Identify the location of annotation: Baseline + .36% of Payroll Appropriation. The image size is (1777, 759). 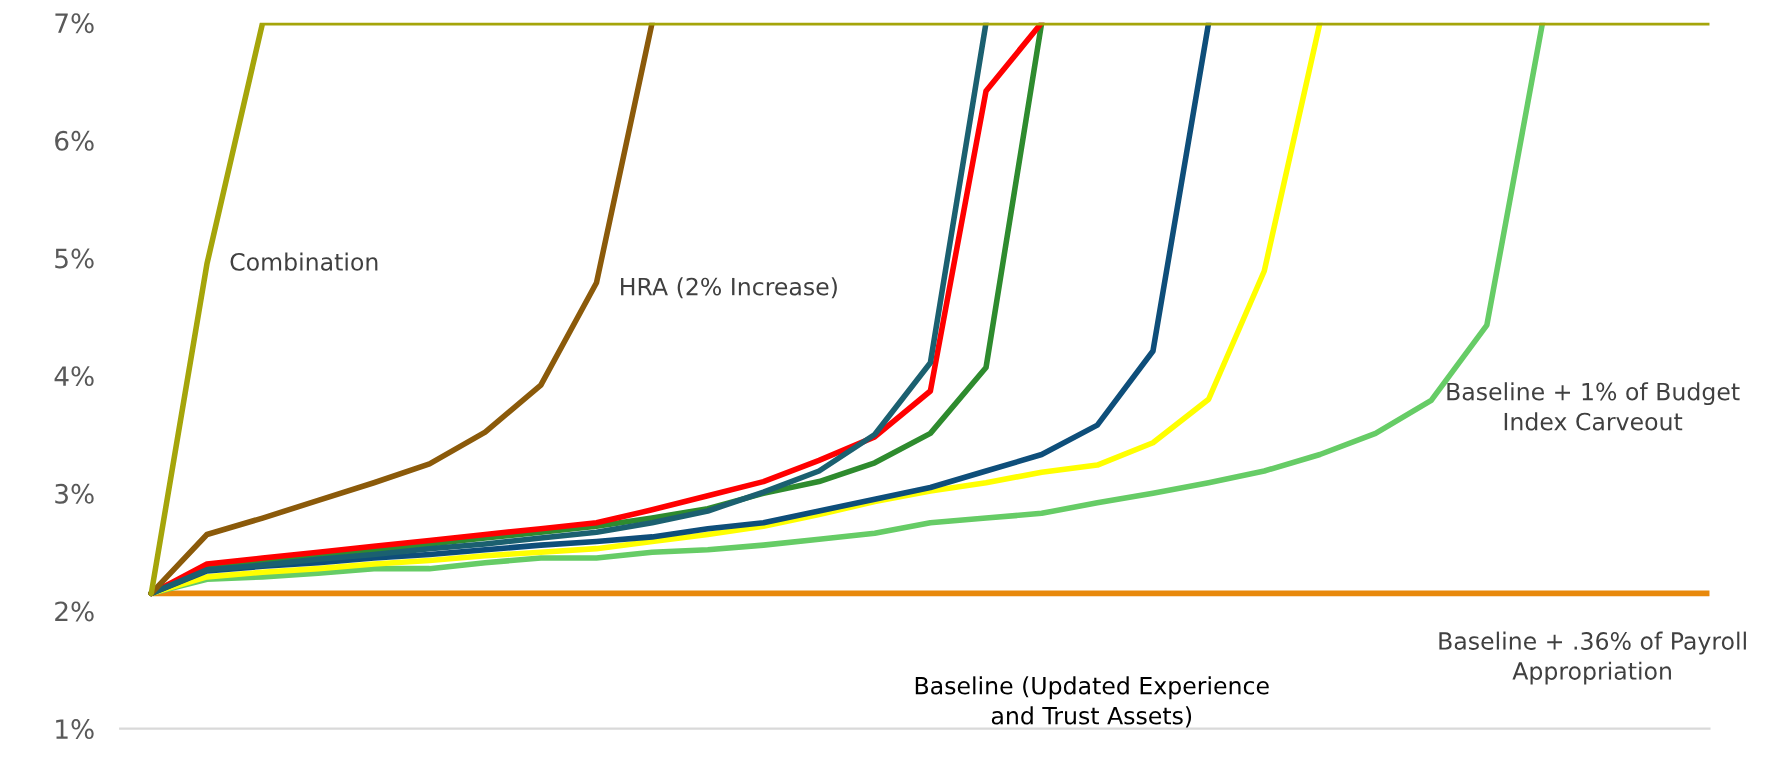
(1592, 658).